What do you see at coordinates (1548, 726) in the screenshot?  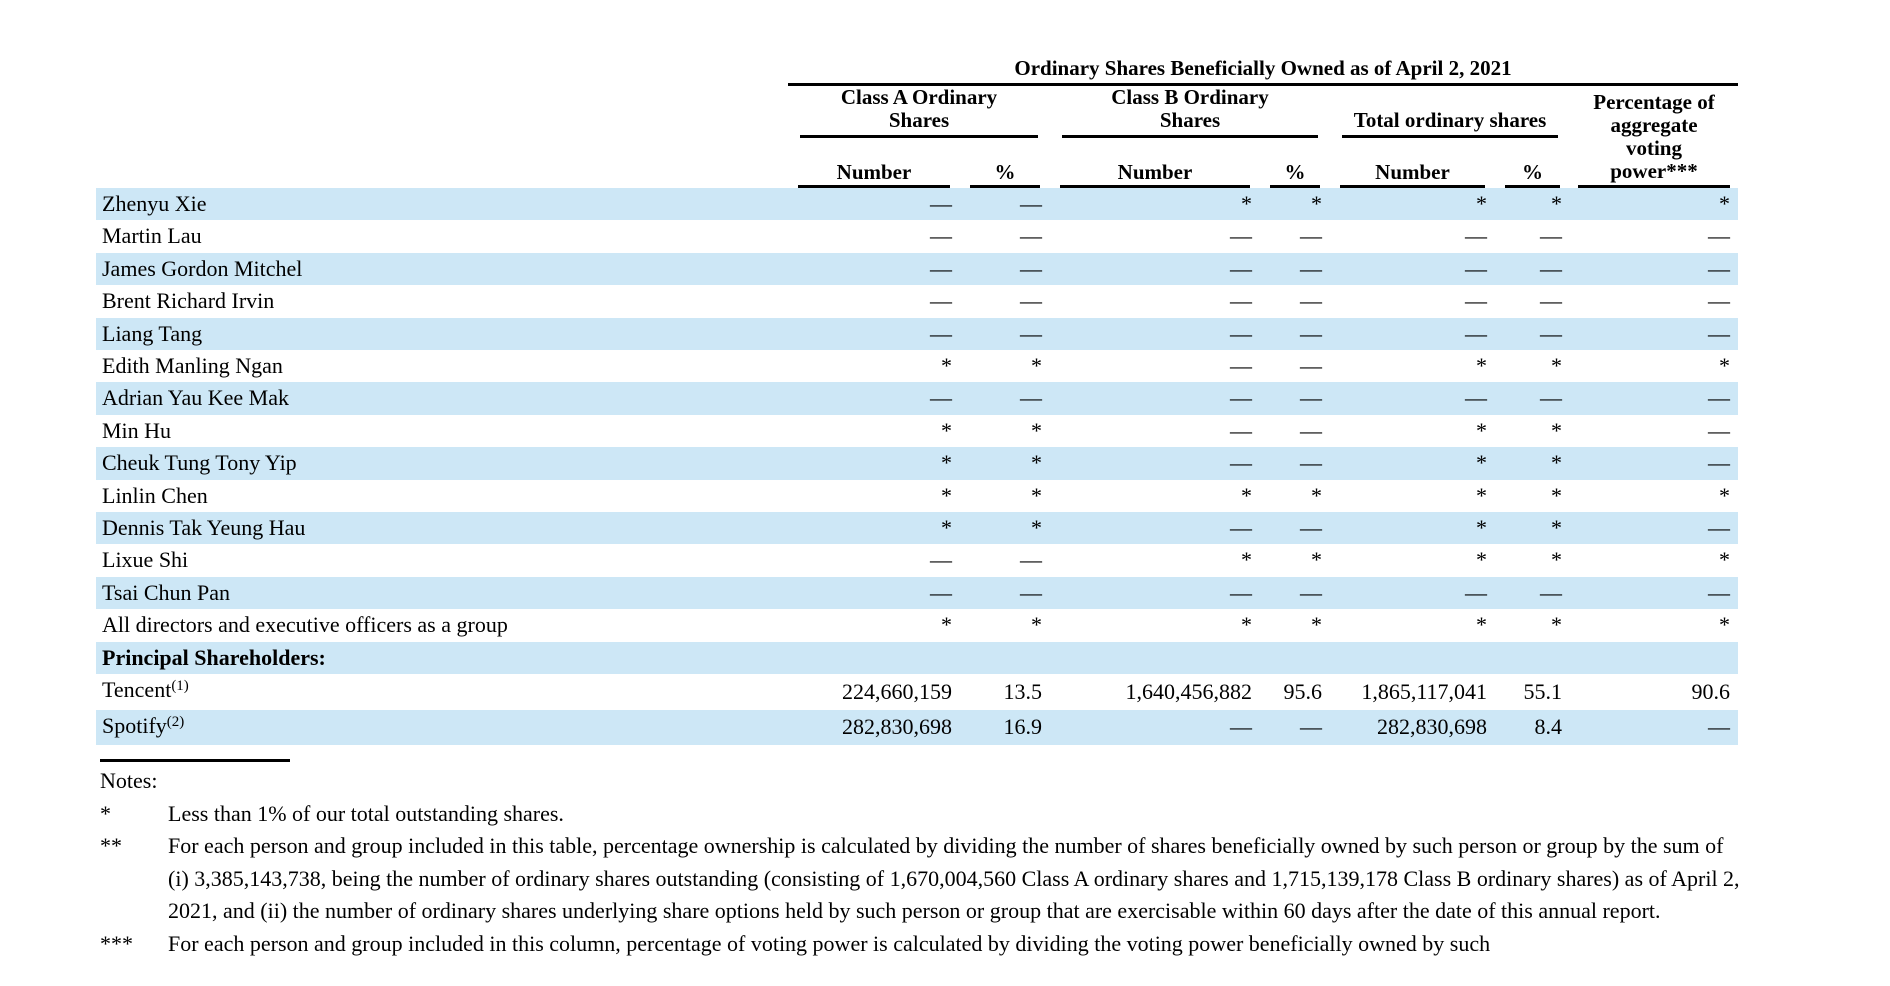 I see `cell-total-pct: 8.4` at bounding box center [1548, 726].